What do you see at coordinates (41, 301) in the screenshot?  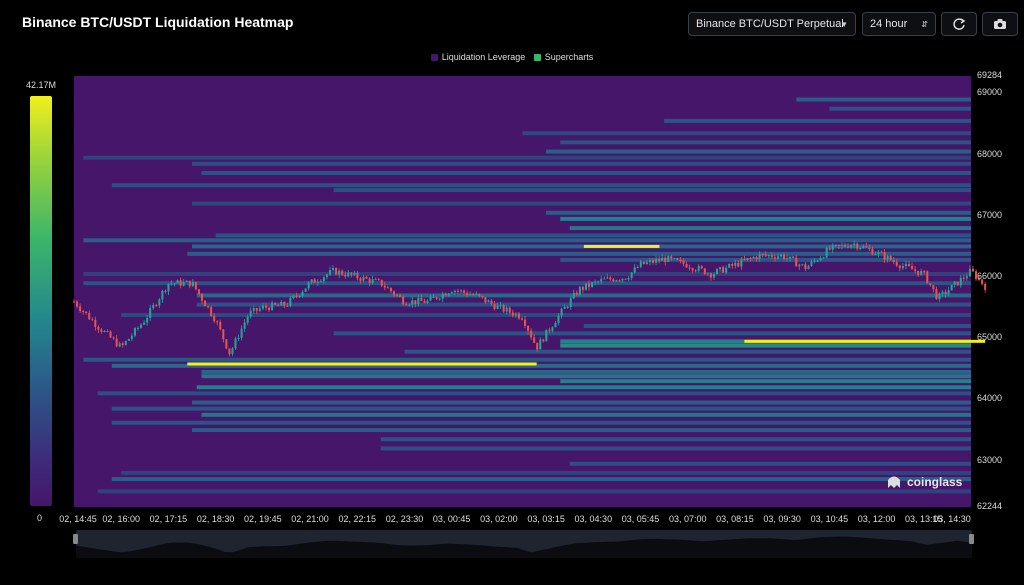 I see `colorbar` at bounding box center [41, 301].